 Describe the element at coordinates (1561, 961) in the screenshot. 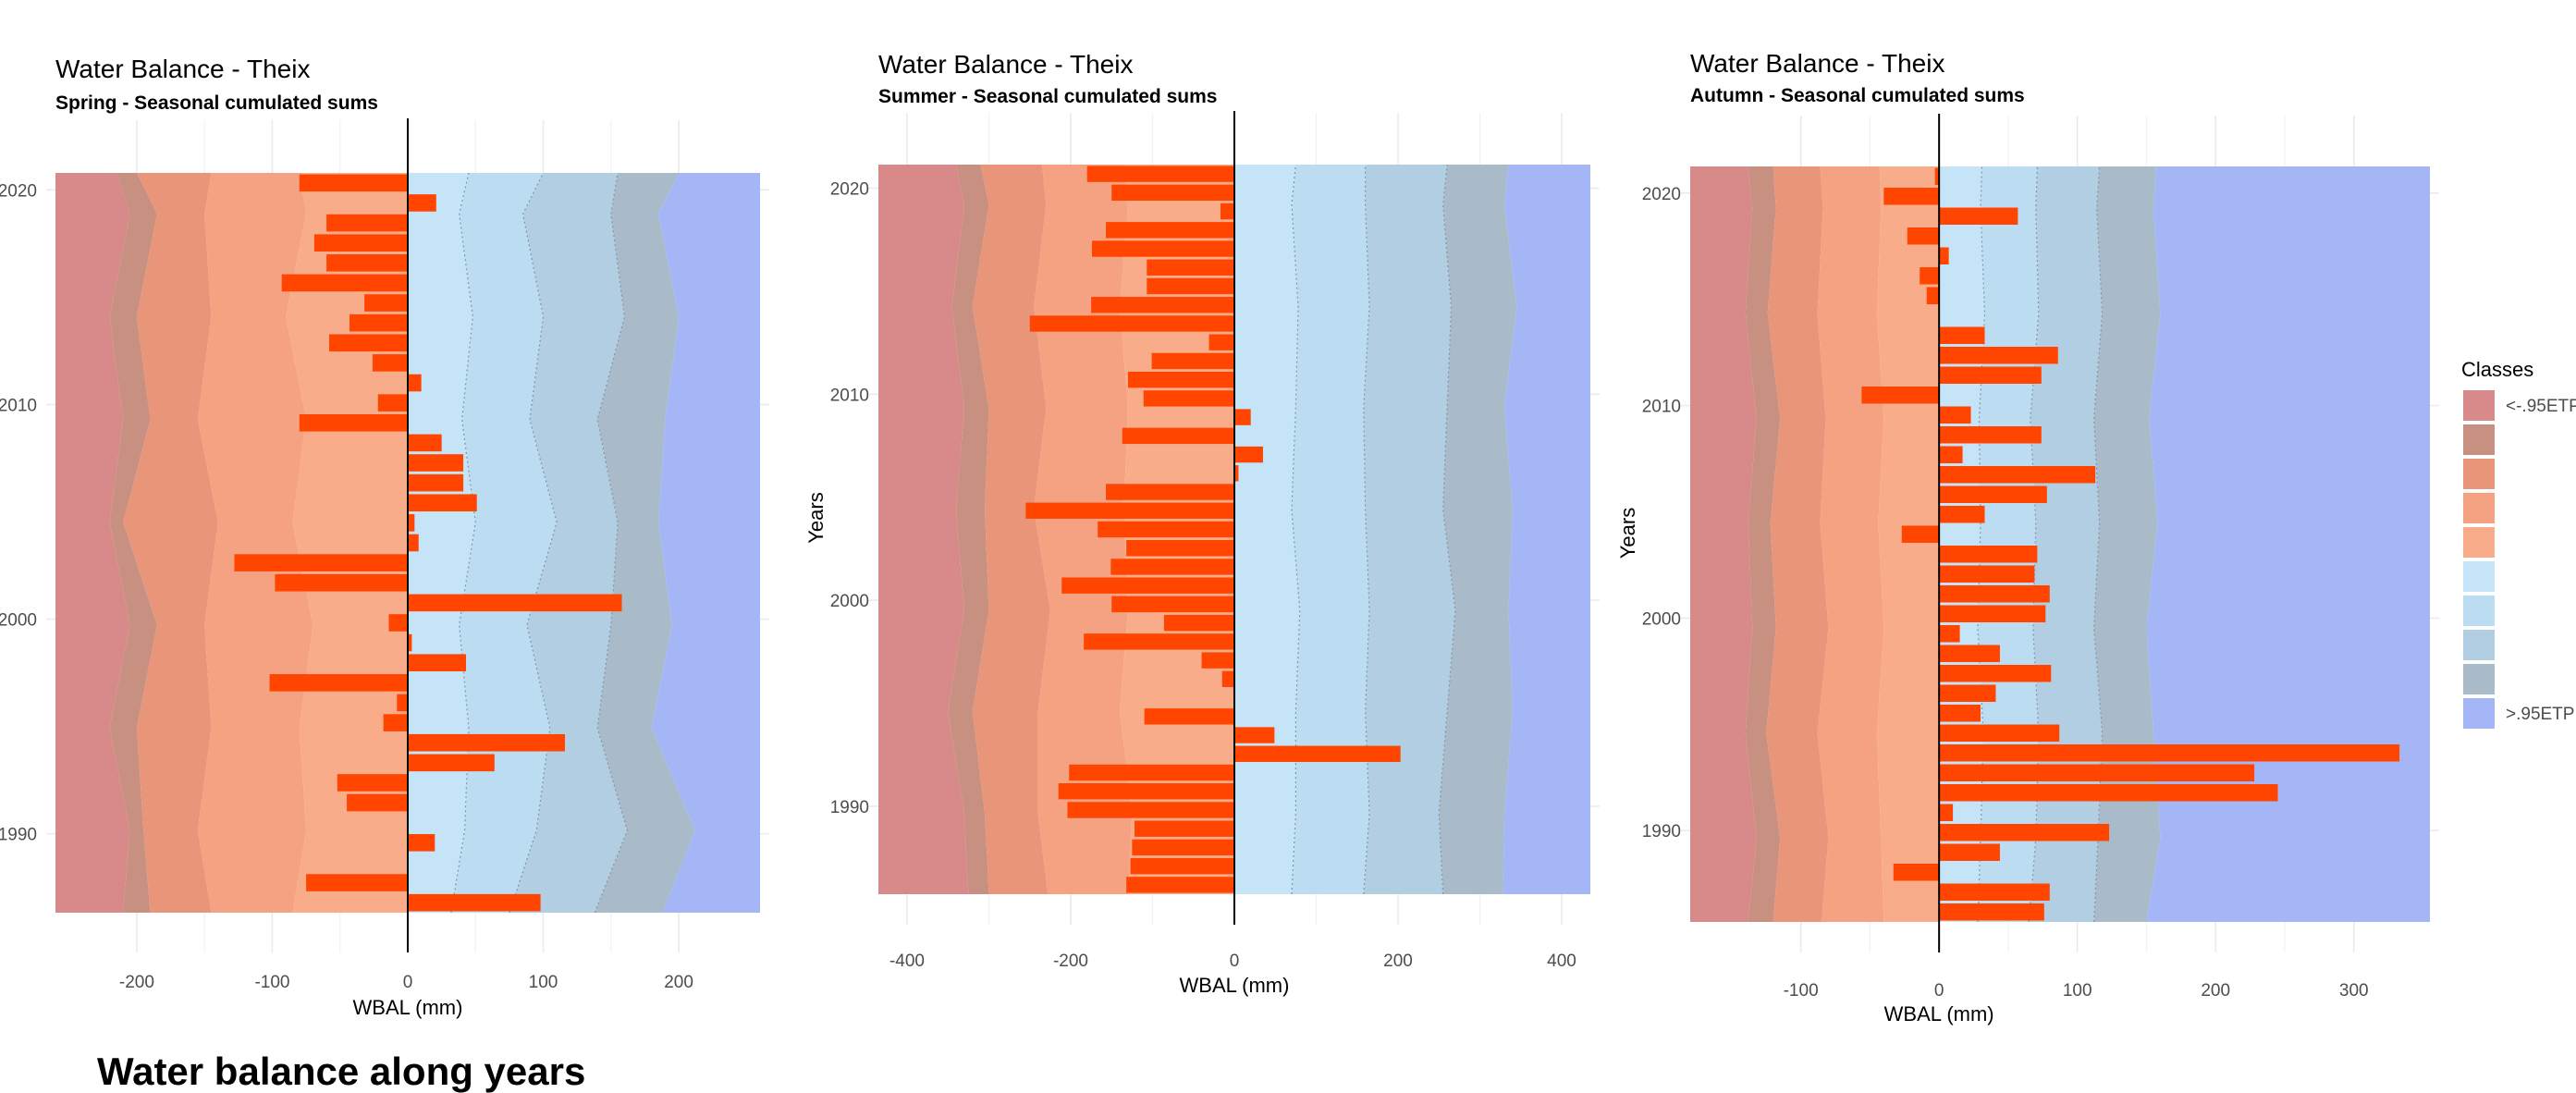

I see `x-tick-label: 400` at that location.